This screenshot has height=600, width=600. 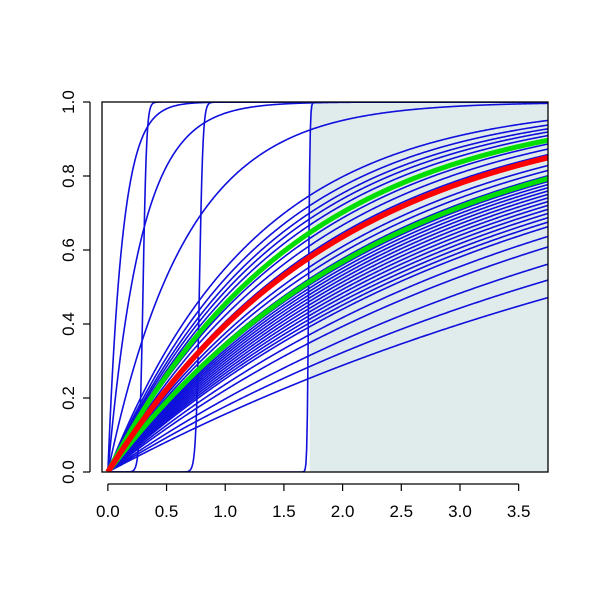 What do you see at coordinates (108, 511) in the screenshot?
I see `x-tick-label: 0.0` at bounding box center [108, 511].